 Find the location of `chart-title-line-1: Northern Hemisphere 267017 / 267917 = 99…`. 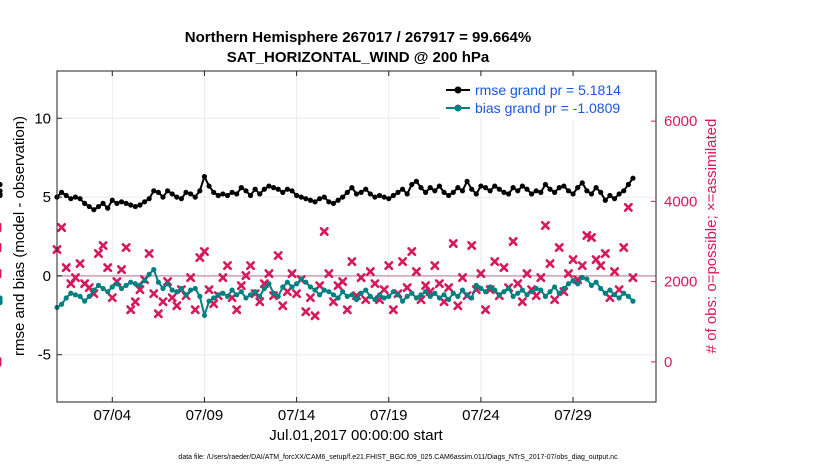

chart-title-line-1: Northern Hemisphere 267017 / 267917 = 99… is located at coordinates (358, 37).